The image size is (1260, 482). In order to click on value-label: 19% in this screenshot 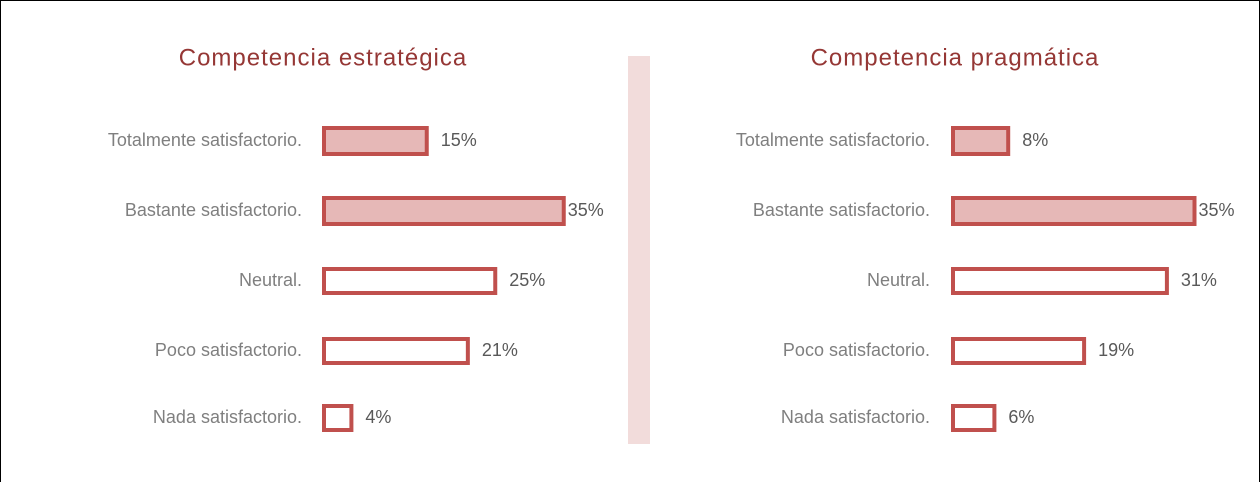, I will do `click(1116, 350)`.